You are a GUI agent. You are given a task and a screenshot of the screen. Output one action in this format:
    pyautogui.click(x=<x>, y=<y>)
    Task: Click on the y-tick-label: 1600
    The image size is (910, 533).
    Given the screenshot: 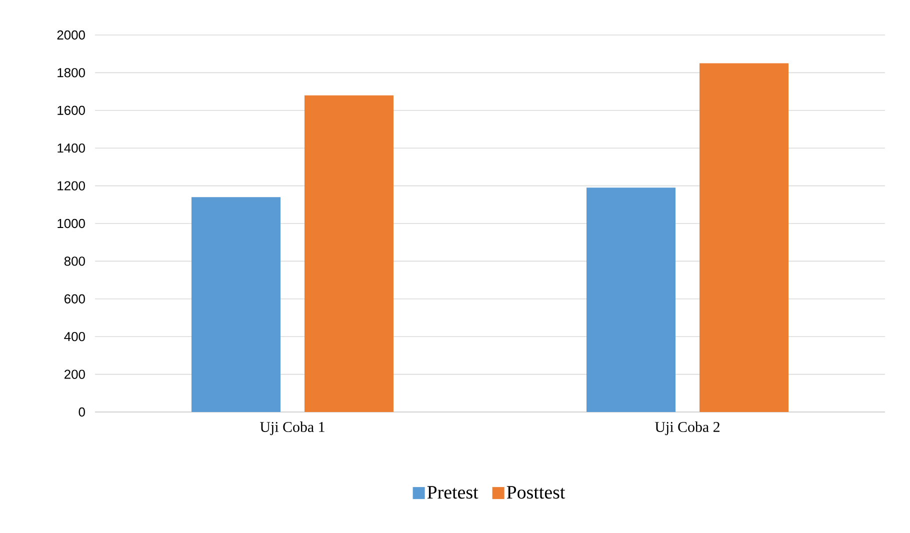 What is the action you would take?
    pyautogui.click(x=71, y=110)
    